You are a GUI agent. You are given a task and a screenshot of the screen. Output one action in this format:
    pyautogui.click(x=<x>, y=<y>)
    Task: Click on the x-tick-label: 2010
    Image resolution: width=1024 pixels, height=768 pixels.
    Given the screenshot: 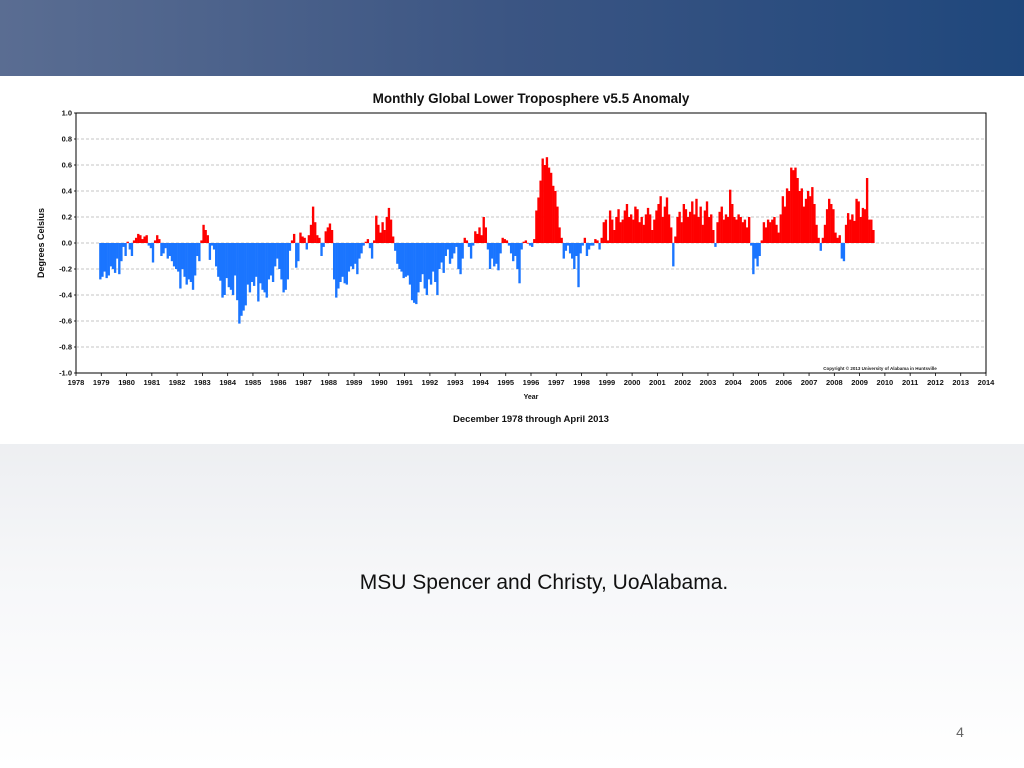 What is the action you would take?
    pyautogui.click(x=885, y=382)
    